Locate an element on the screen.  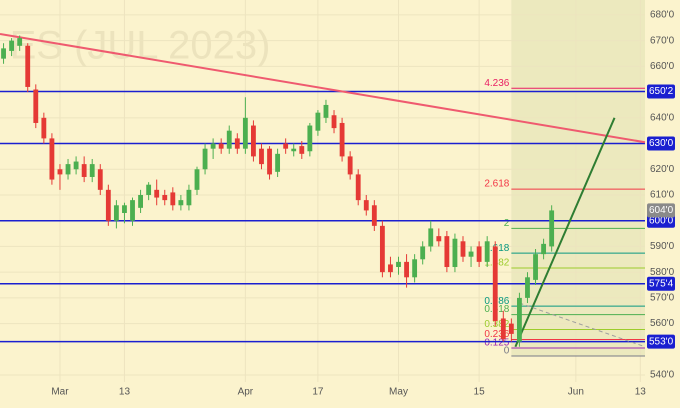
fib-label: 2.618 is located at coordinates (496, 184).